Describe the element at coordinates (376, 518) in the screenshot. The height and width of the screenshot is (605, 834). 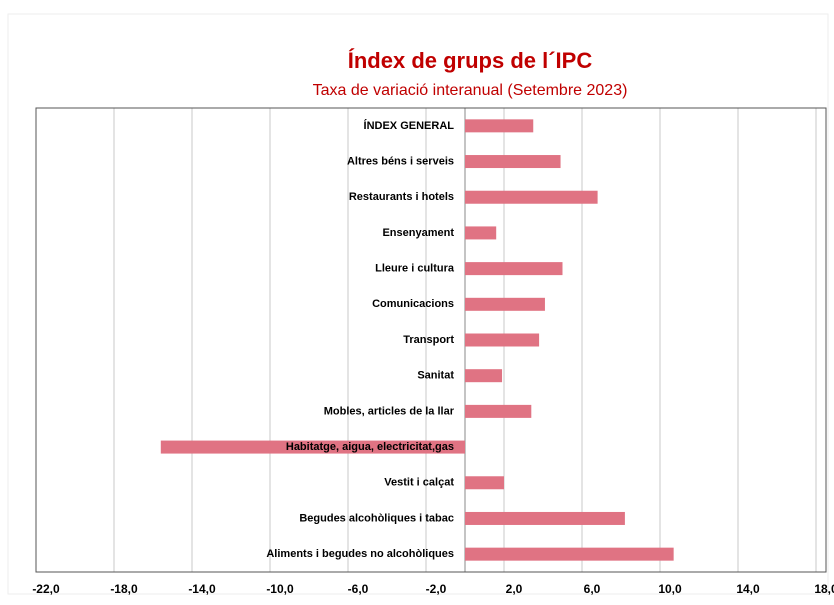
I see `category-label: Begudes alcohòliques i tabac` at that location.